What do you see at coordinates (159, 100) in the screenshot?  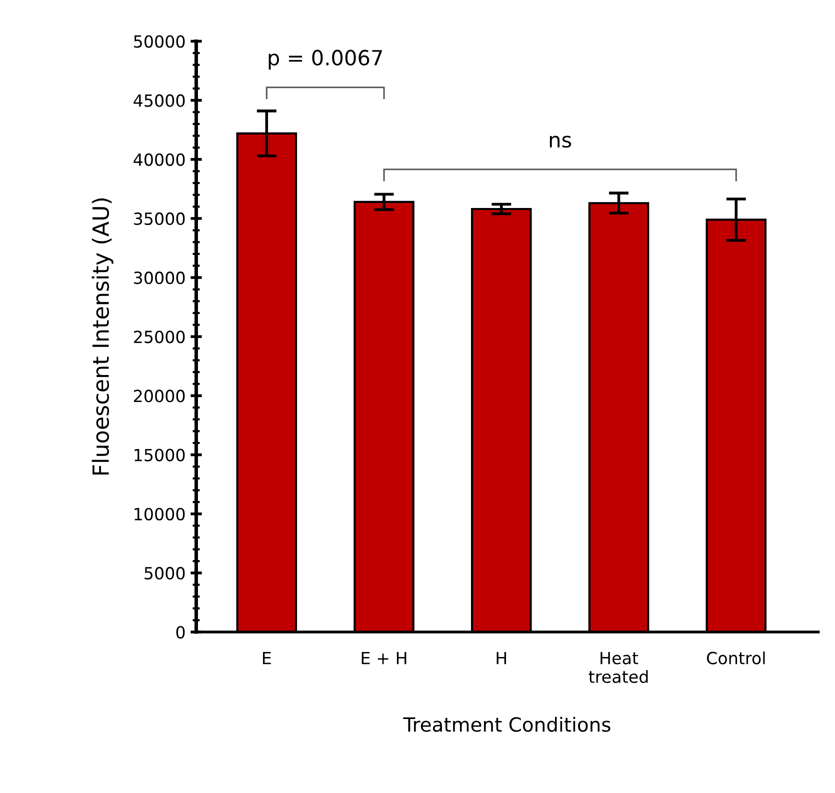 I see `y-tick-label: 45000` at bounding box center [159, 100].